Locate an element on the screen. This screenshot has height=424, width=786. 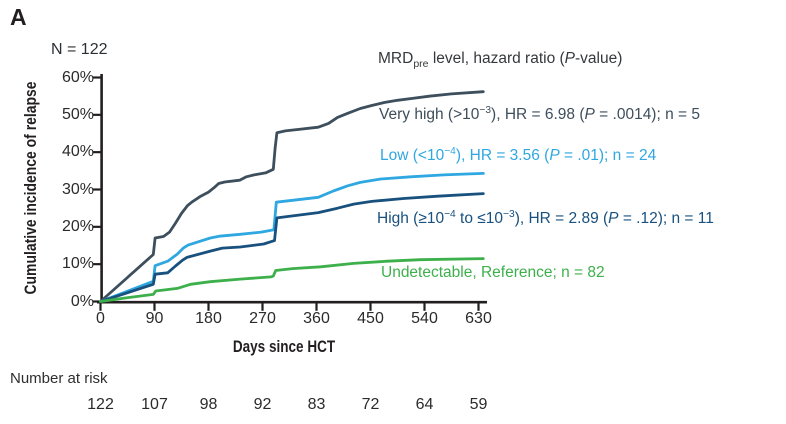
panel-label: A is located at coordinates (18, 17).